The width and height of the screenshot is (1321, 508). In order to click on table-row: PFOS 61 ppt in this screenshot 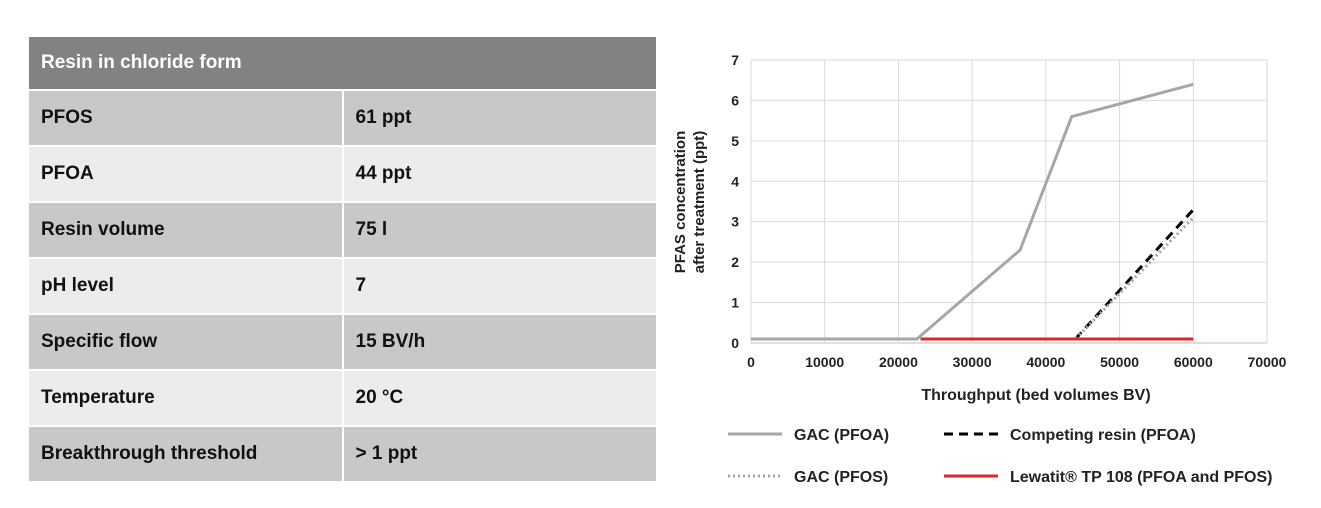, I will do `click(342, 118)`.